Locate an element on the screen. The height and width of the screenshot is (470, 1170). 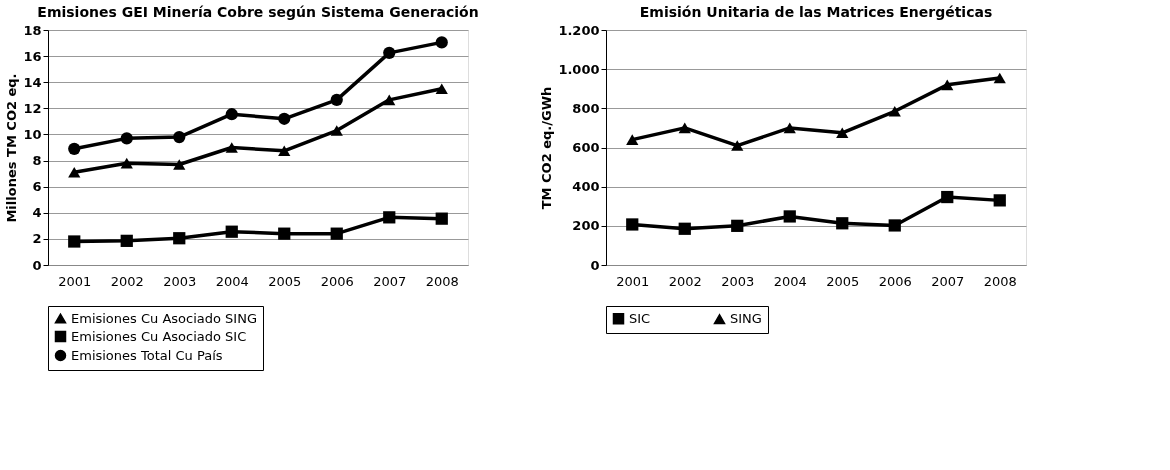
y-axis-title: TM CO2 eq./GWh is located at coordinates (547, 148).